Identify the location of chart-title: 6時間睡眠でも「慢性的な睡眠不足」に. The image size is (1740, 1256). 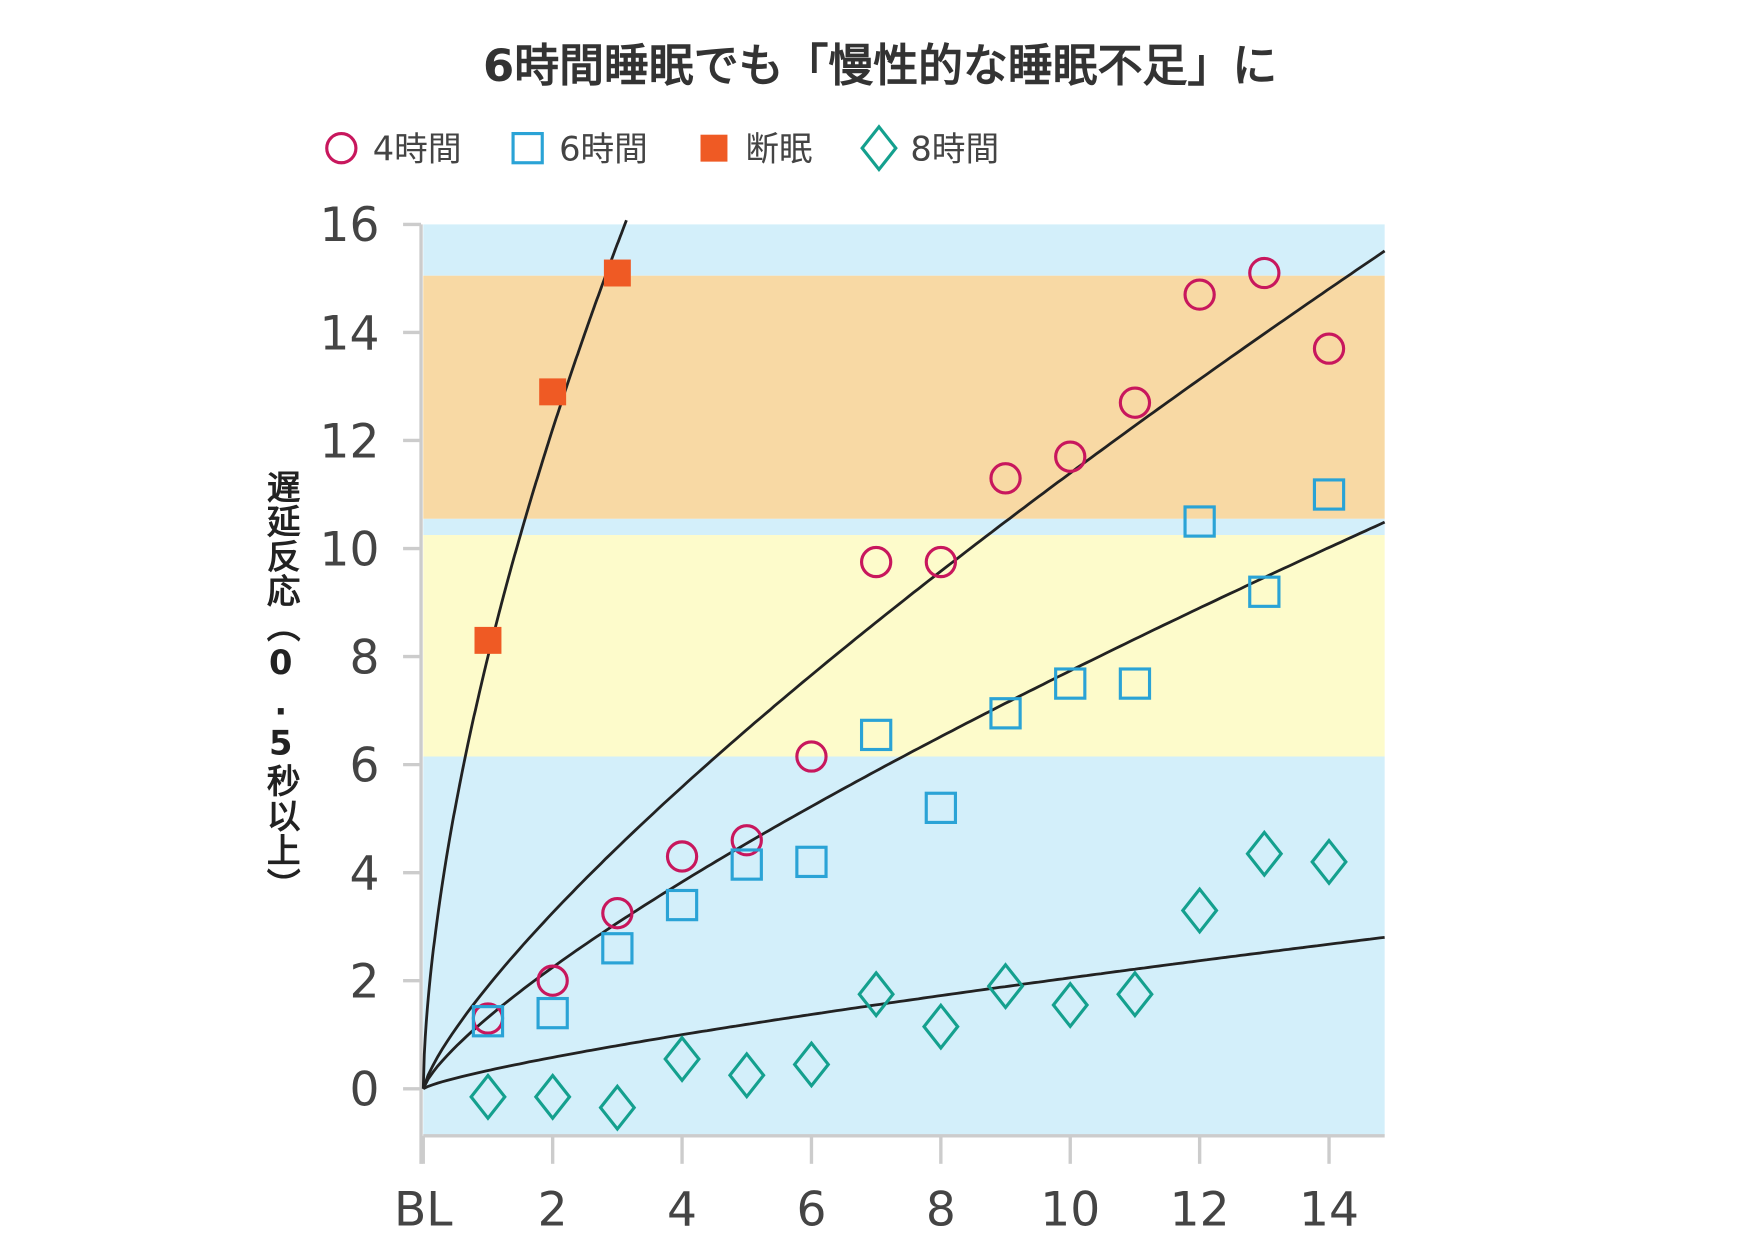
(880, 65).